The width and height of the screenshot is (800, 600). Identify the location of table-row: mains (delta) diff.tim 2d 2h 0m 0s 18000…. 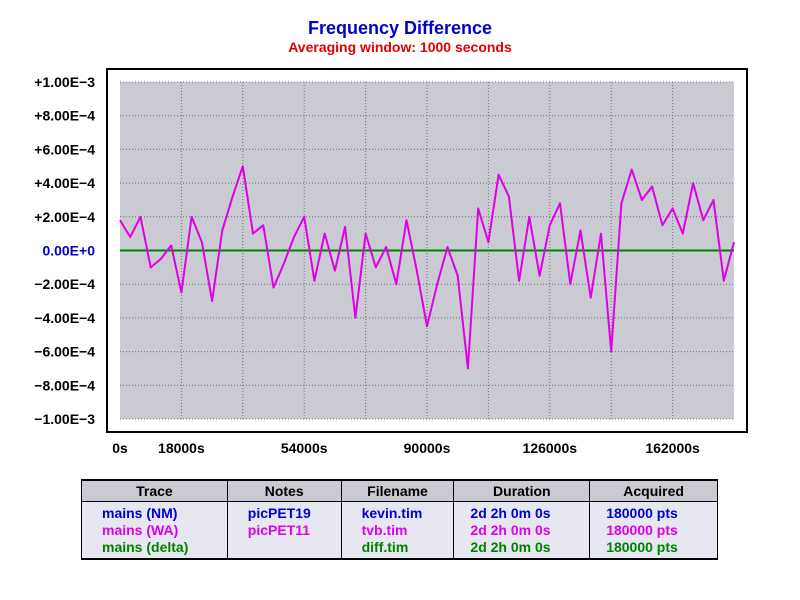
(399, 549).